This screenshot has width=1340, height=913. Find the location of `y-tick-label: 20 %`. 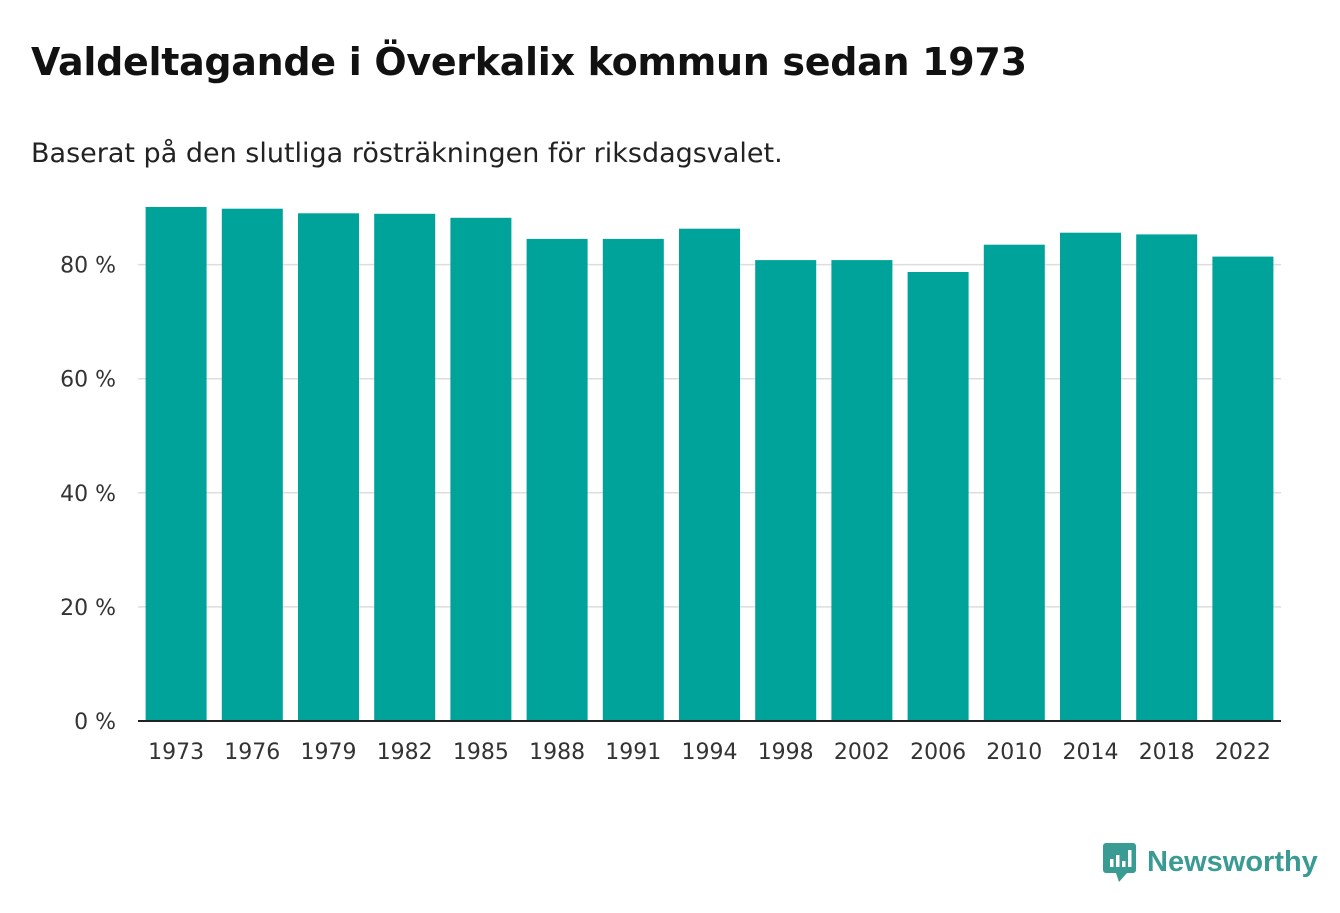

y-tick-label: 20 % is located at coordinates (88, 608).